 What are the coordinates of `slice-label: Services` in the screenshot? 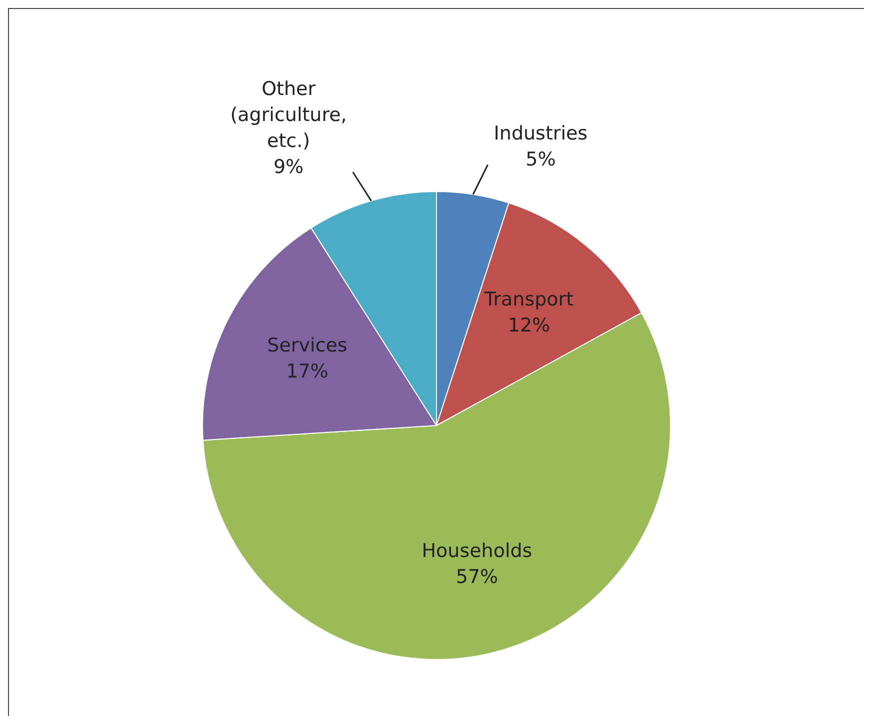 It's located at (307, 345).